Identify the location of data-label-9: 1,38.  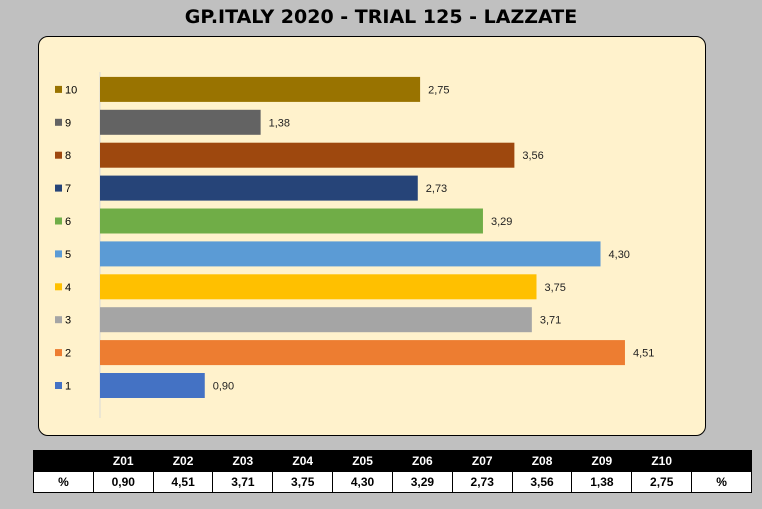
(279, 123).